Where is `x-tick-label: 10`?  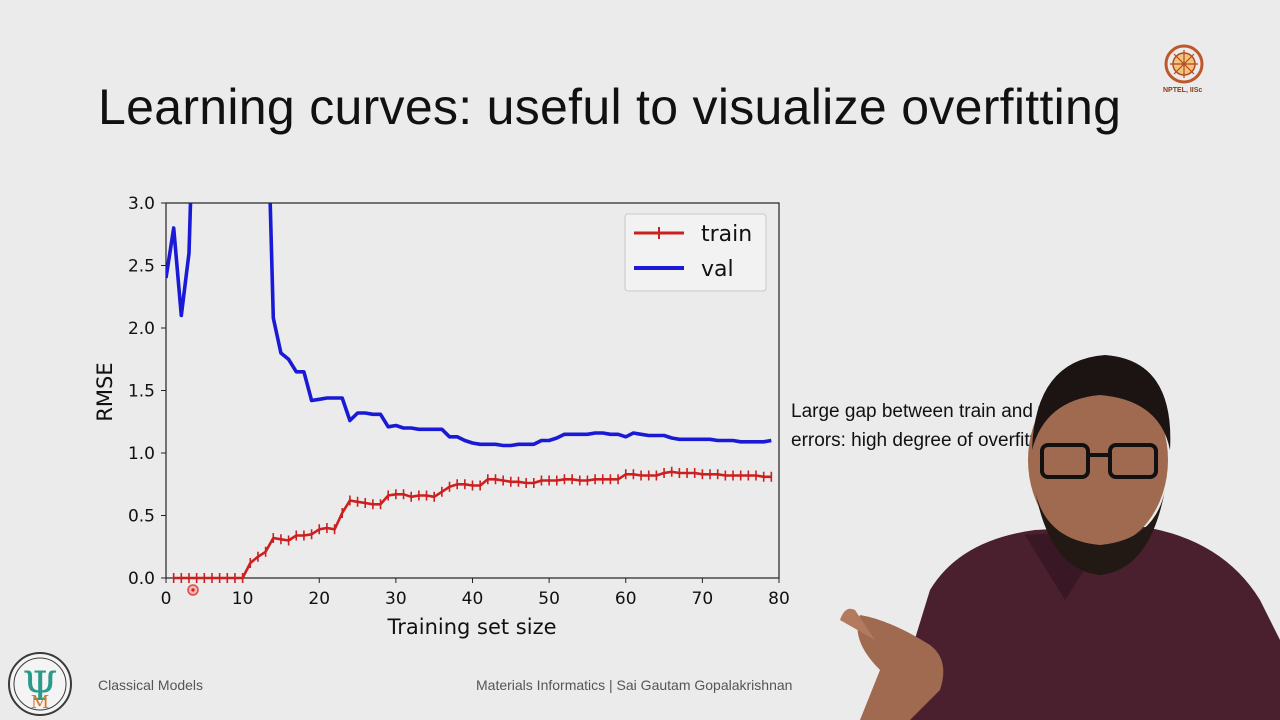 x-tick-label: 10 is located at coordinates (243, 599).